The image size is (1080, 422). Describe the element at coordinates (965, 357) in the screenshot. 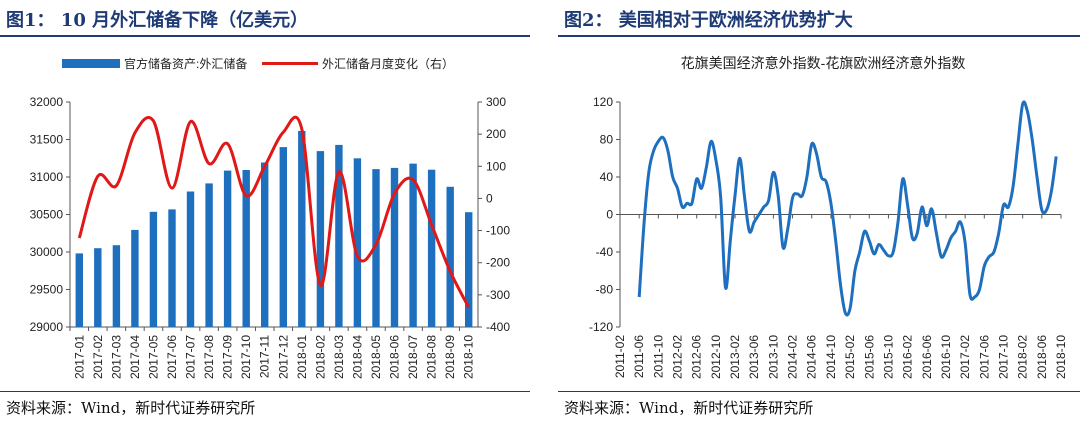

I see `x-tick-label: 2017-02` at that location.